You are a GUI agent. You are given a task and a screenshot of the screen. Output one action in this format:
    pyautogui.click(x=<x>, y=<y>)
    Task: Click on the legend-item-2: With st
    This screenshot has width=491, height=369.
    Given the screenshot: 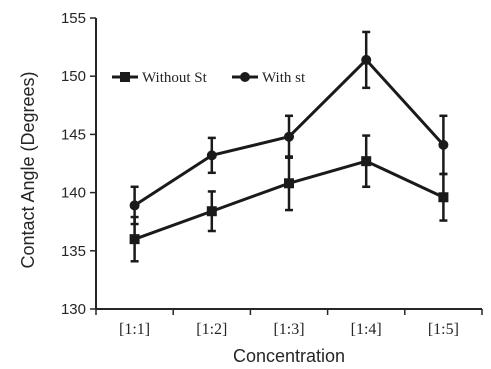 What is the action you would take?
    pyautogui.click(x=269, y=78)
    